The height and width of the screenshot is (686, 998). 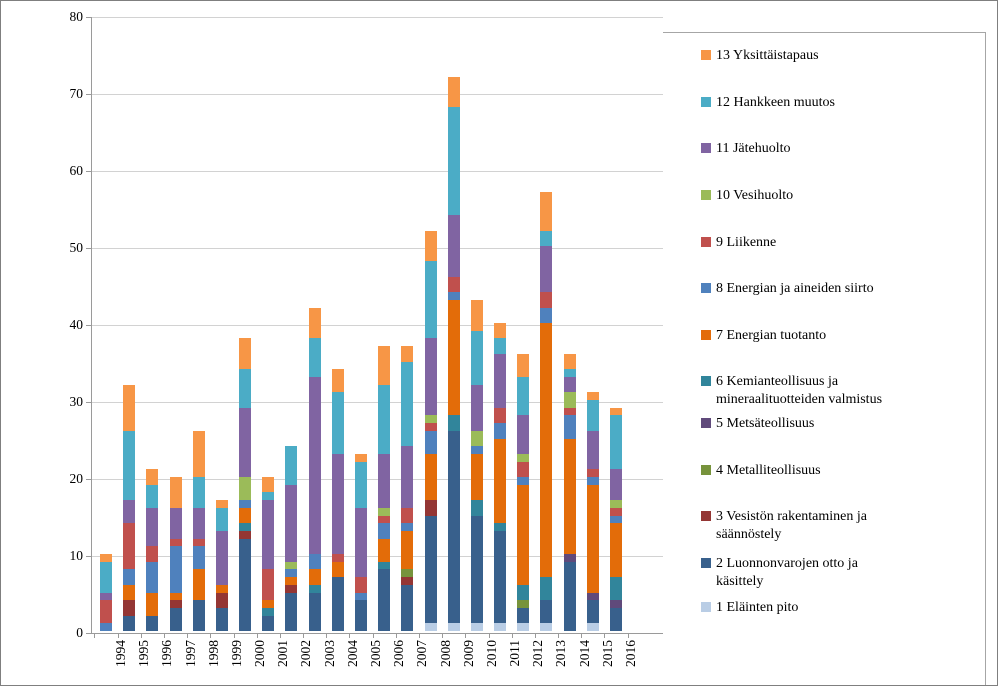 What do you see at coordinates (616, 519) in the screenshot?
I see `bar-2016` at bounding box center [616, 519].